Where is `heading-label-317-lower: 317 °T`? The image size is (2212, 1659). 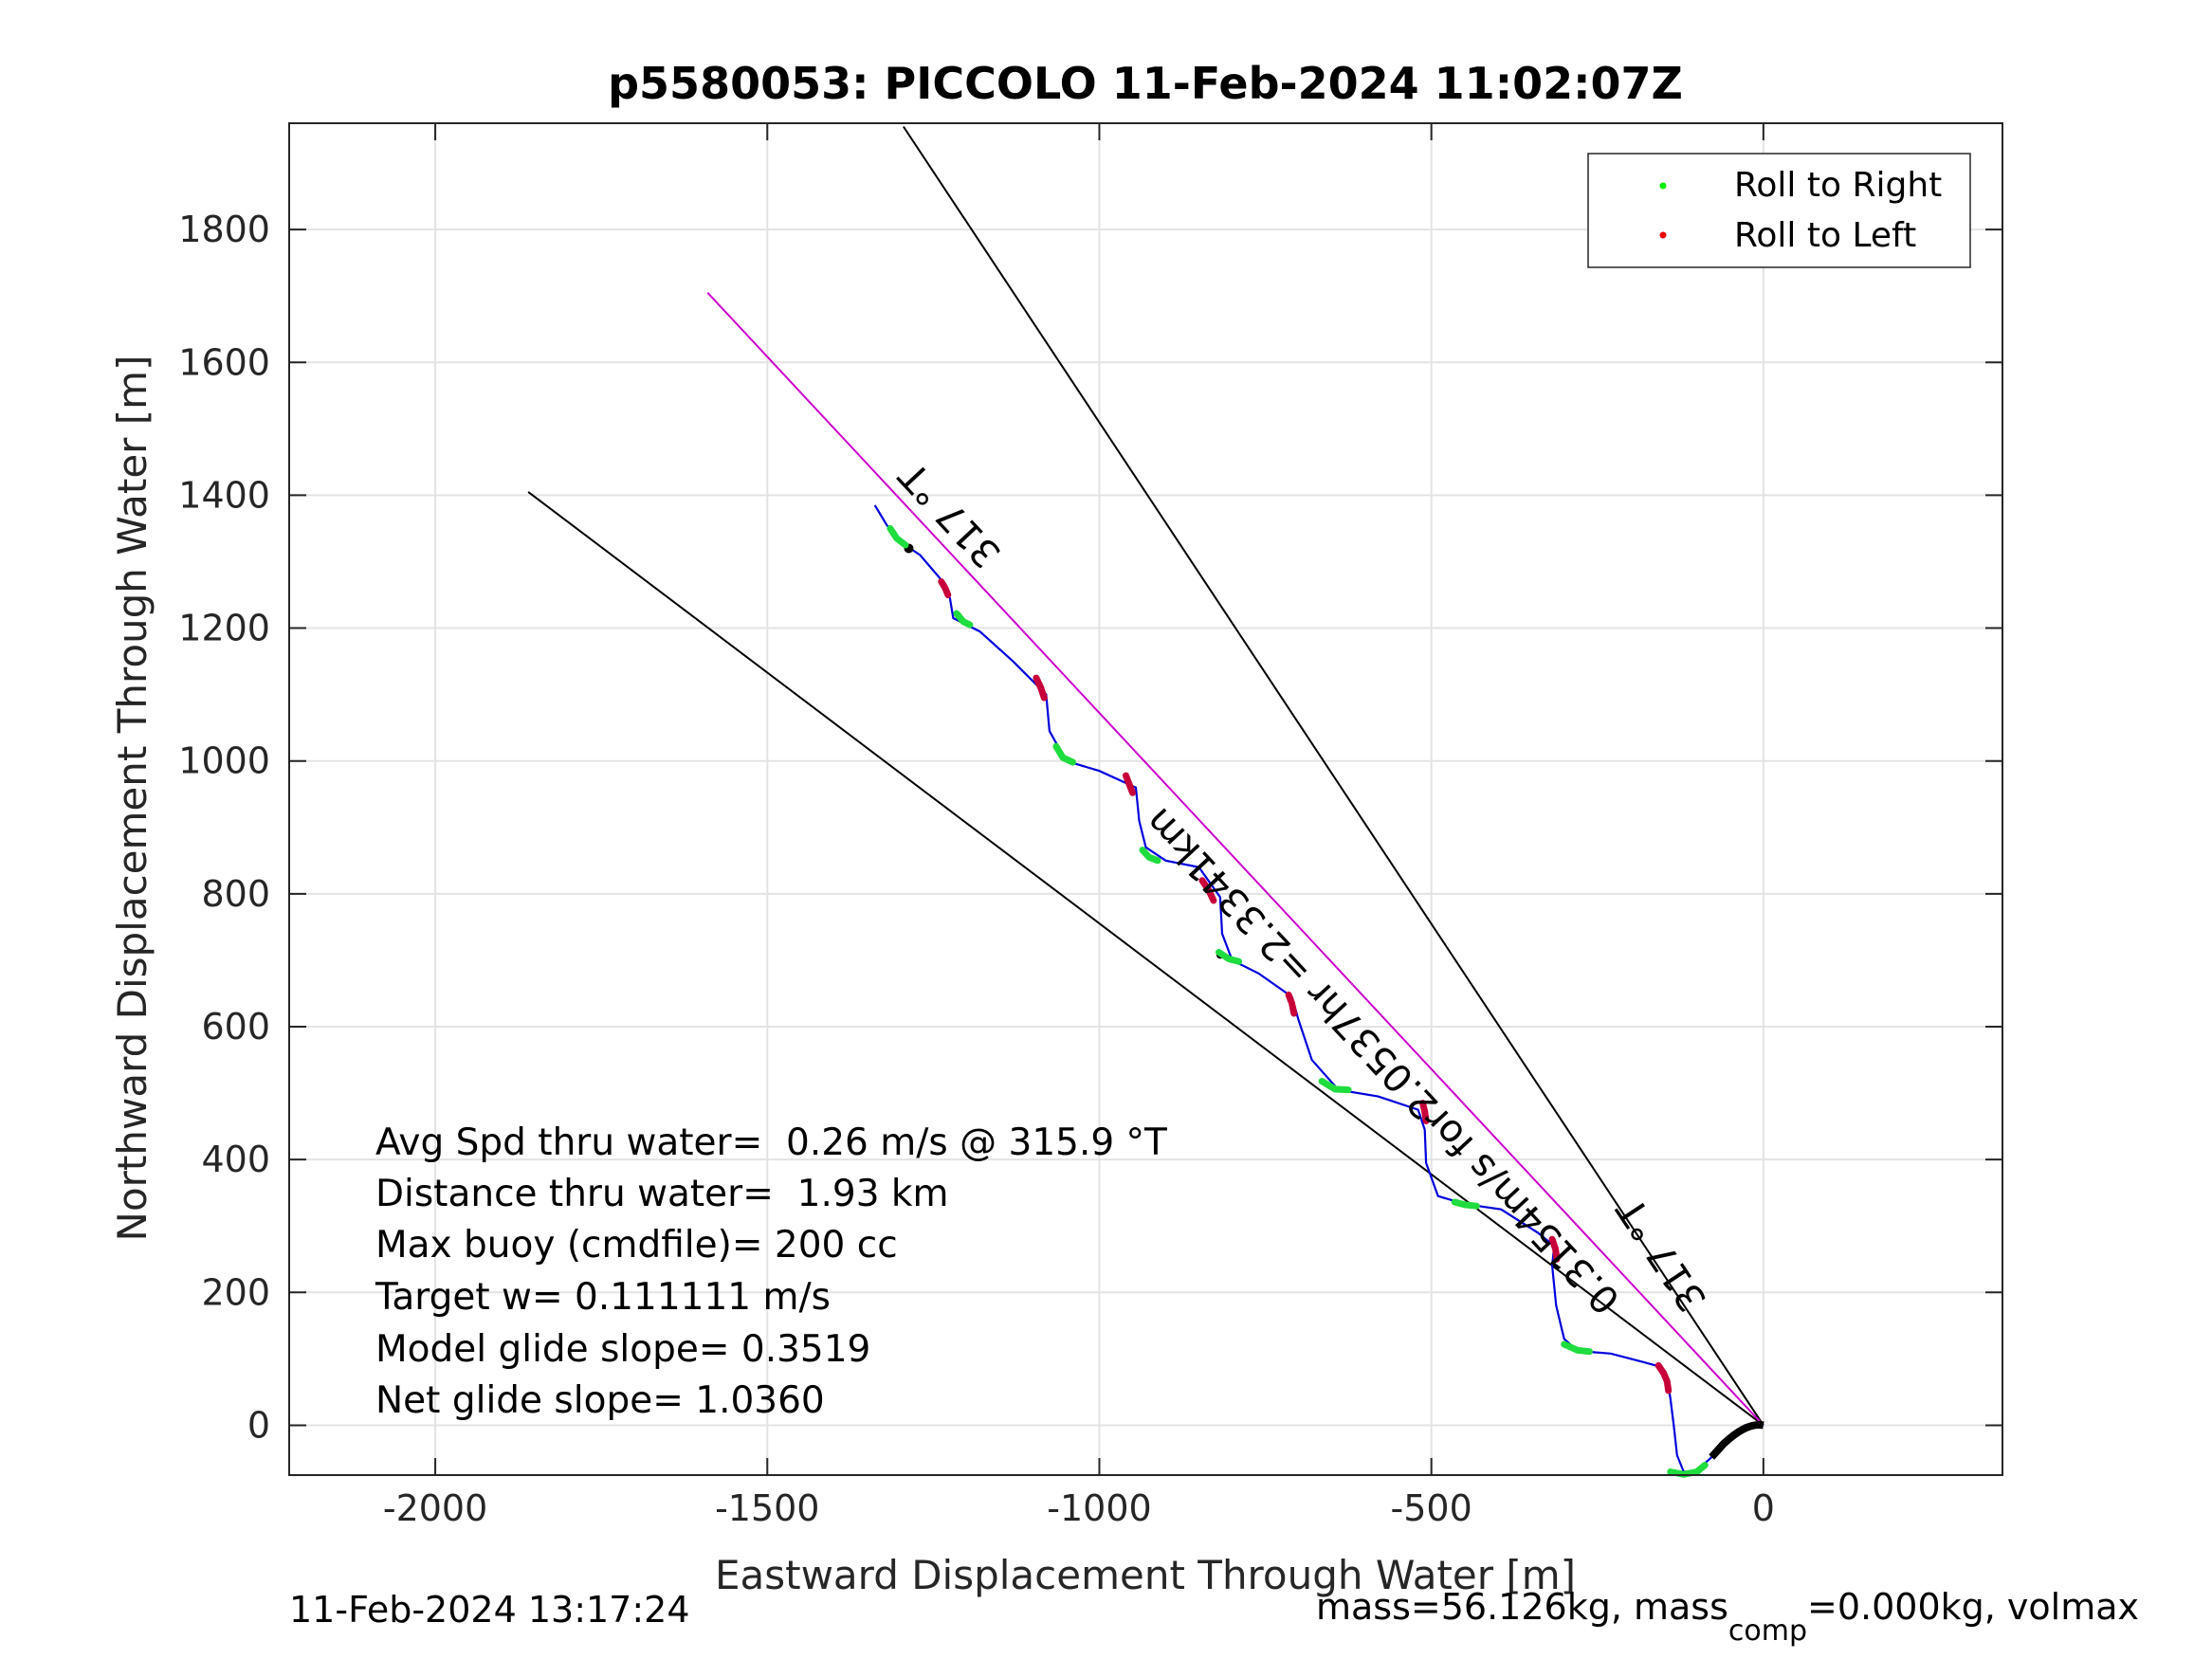 heading-label-317-lower: 317 °T is located at coordinates (1662, 1254).